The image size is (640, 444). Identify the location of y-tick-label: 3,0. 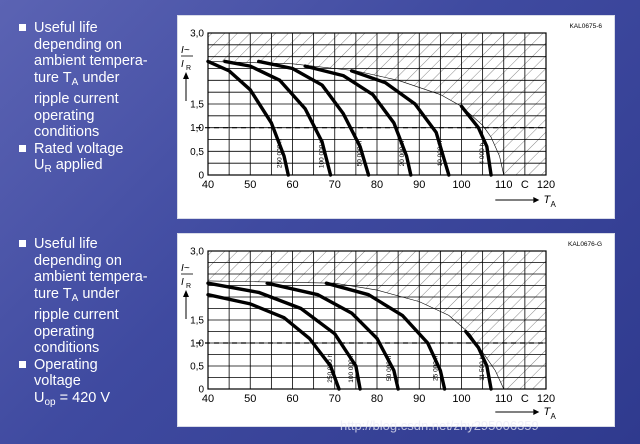
(197, 252).